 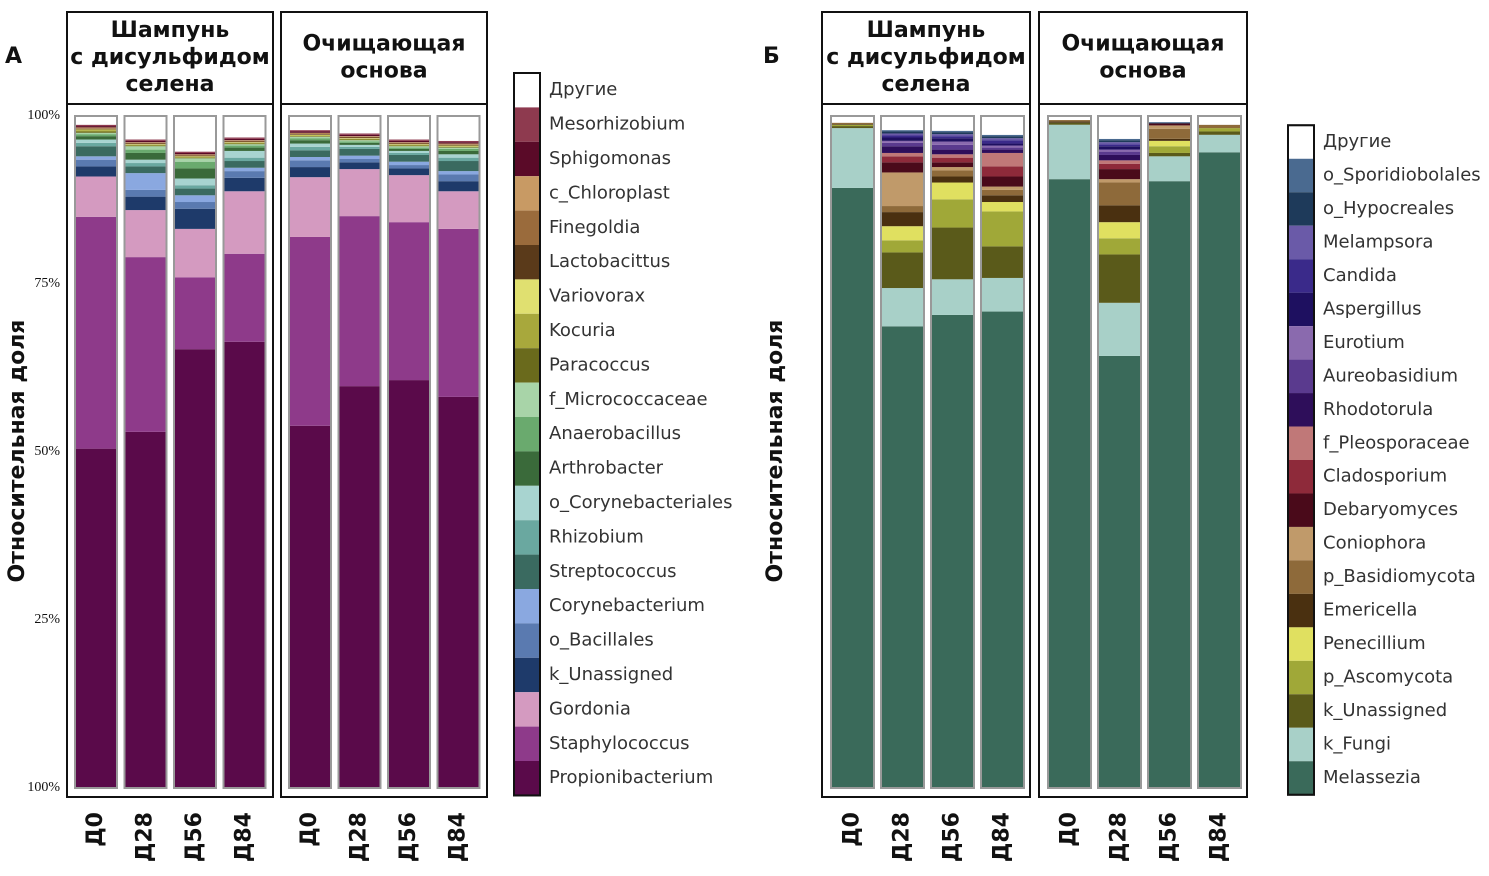 I want to click on group-header-box, so click(x=384, y=58).